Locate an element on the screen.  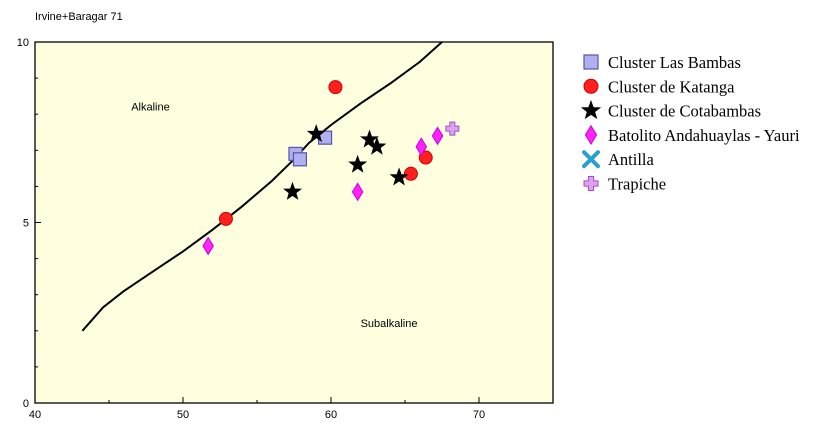
x-tick-label: 50 is located at coordinates (183, 415).